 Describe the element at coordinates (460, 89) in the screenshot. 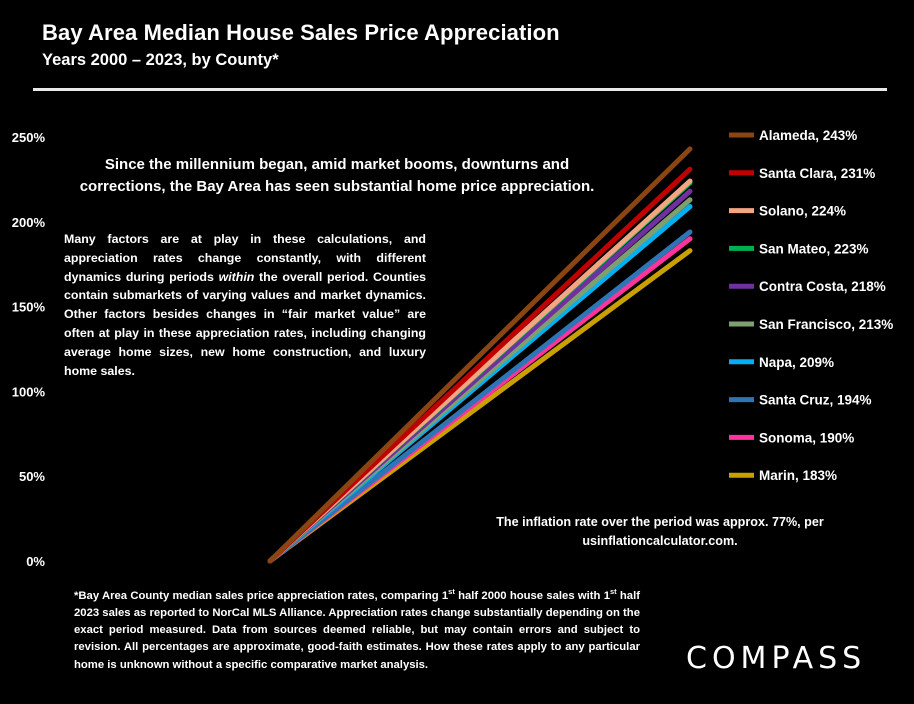

I see `title-divider` at that location.